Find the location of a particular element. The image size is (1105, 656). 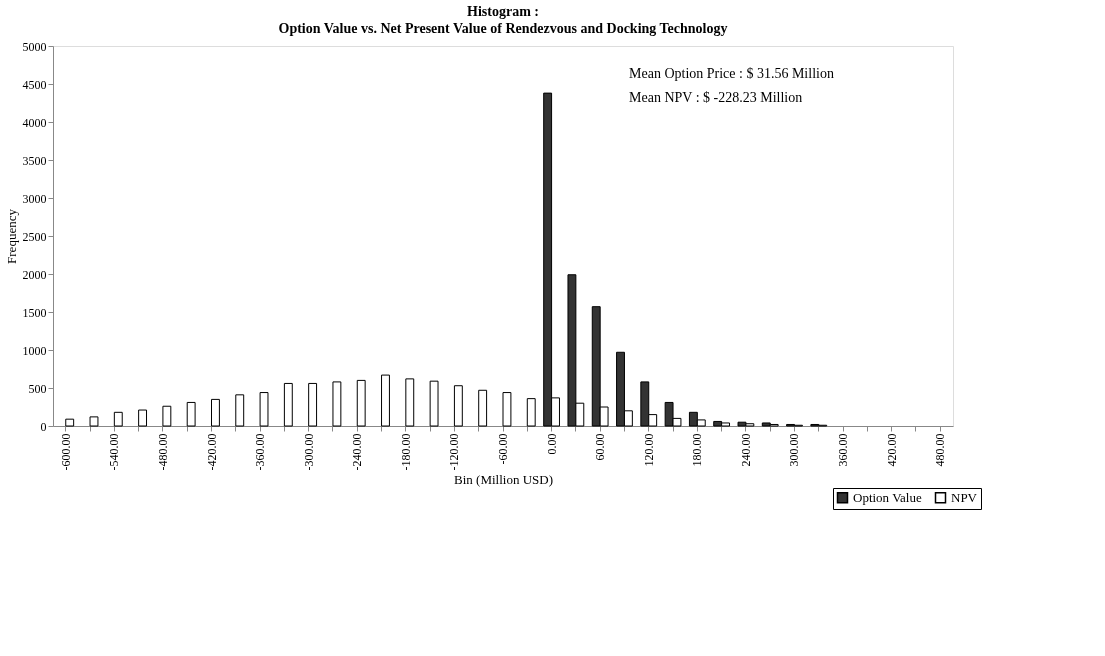

chart-subtitle: Option Value vs. Net Present Value of Rendezvous and Docking Technology is located at coordinates (503, 28).